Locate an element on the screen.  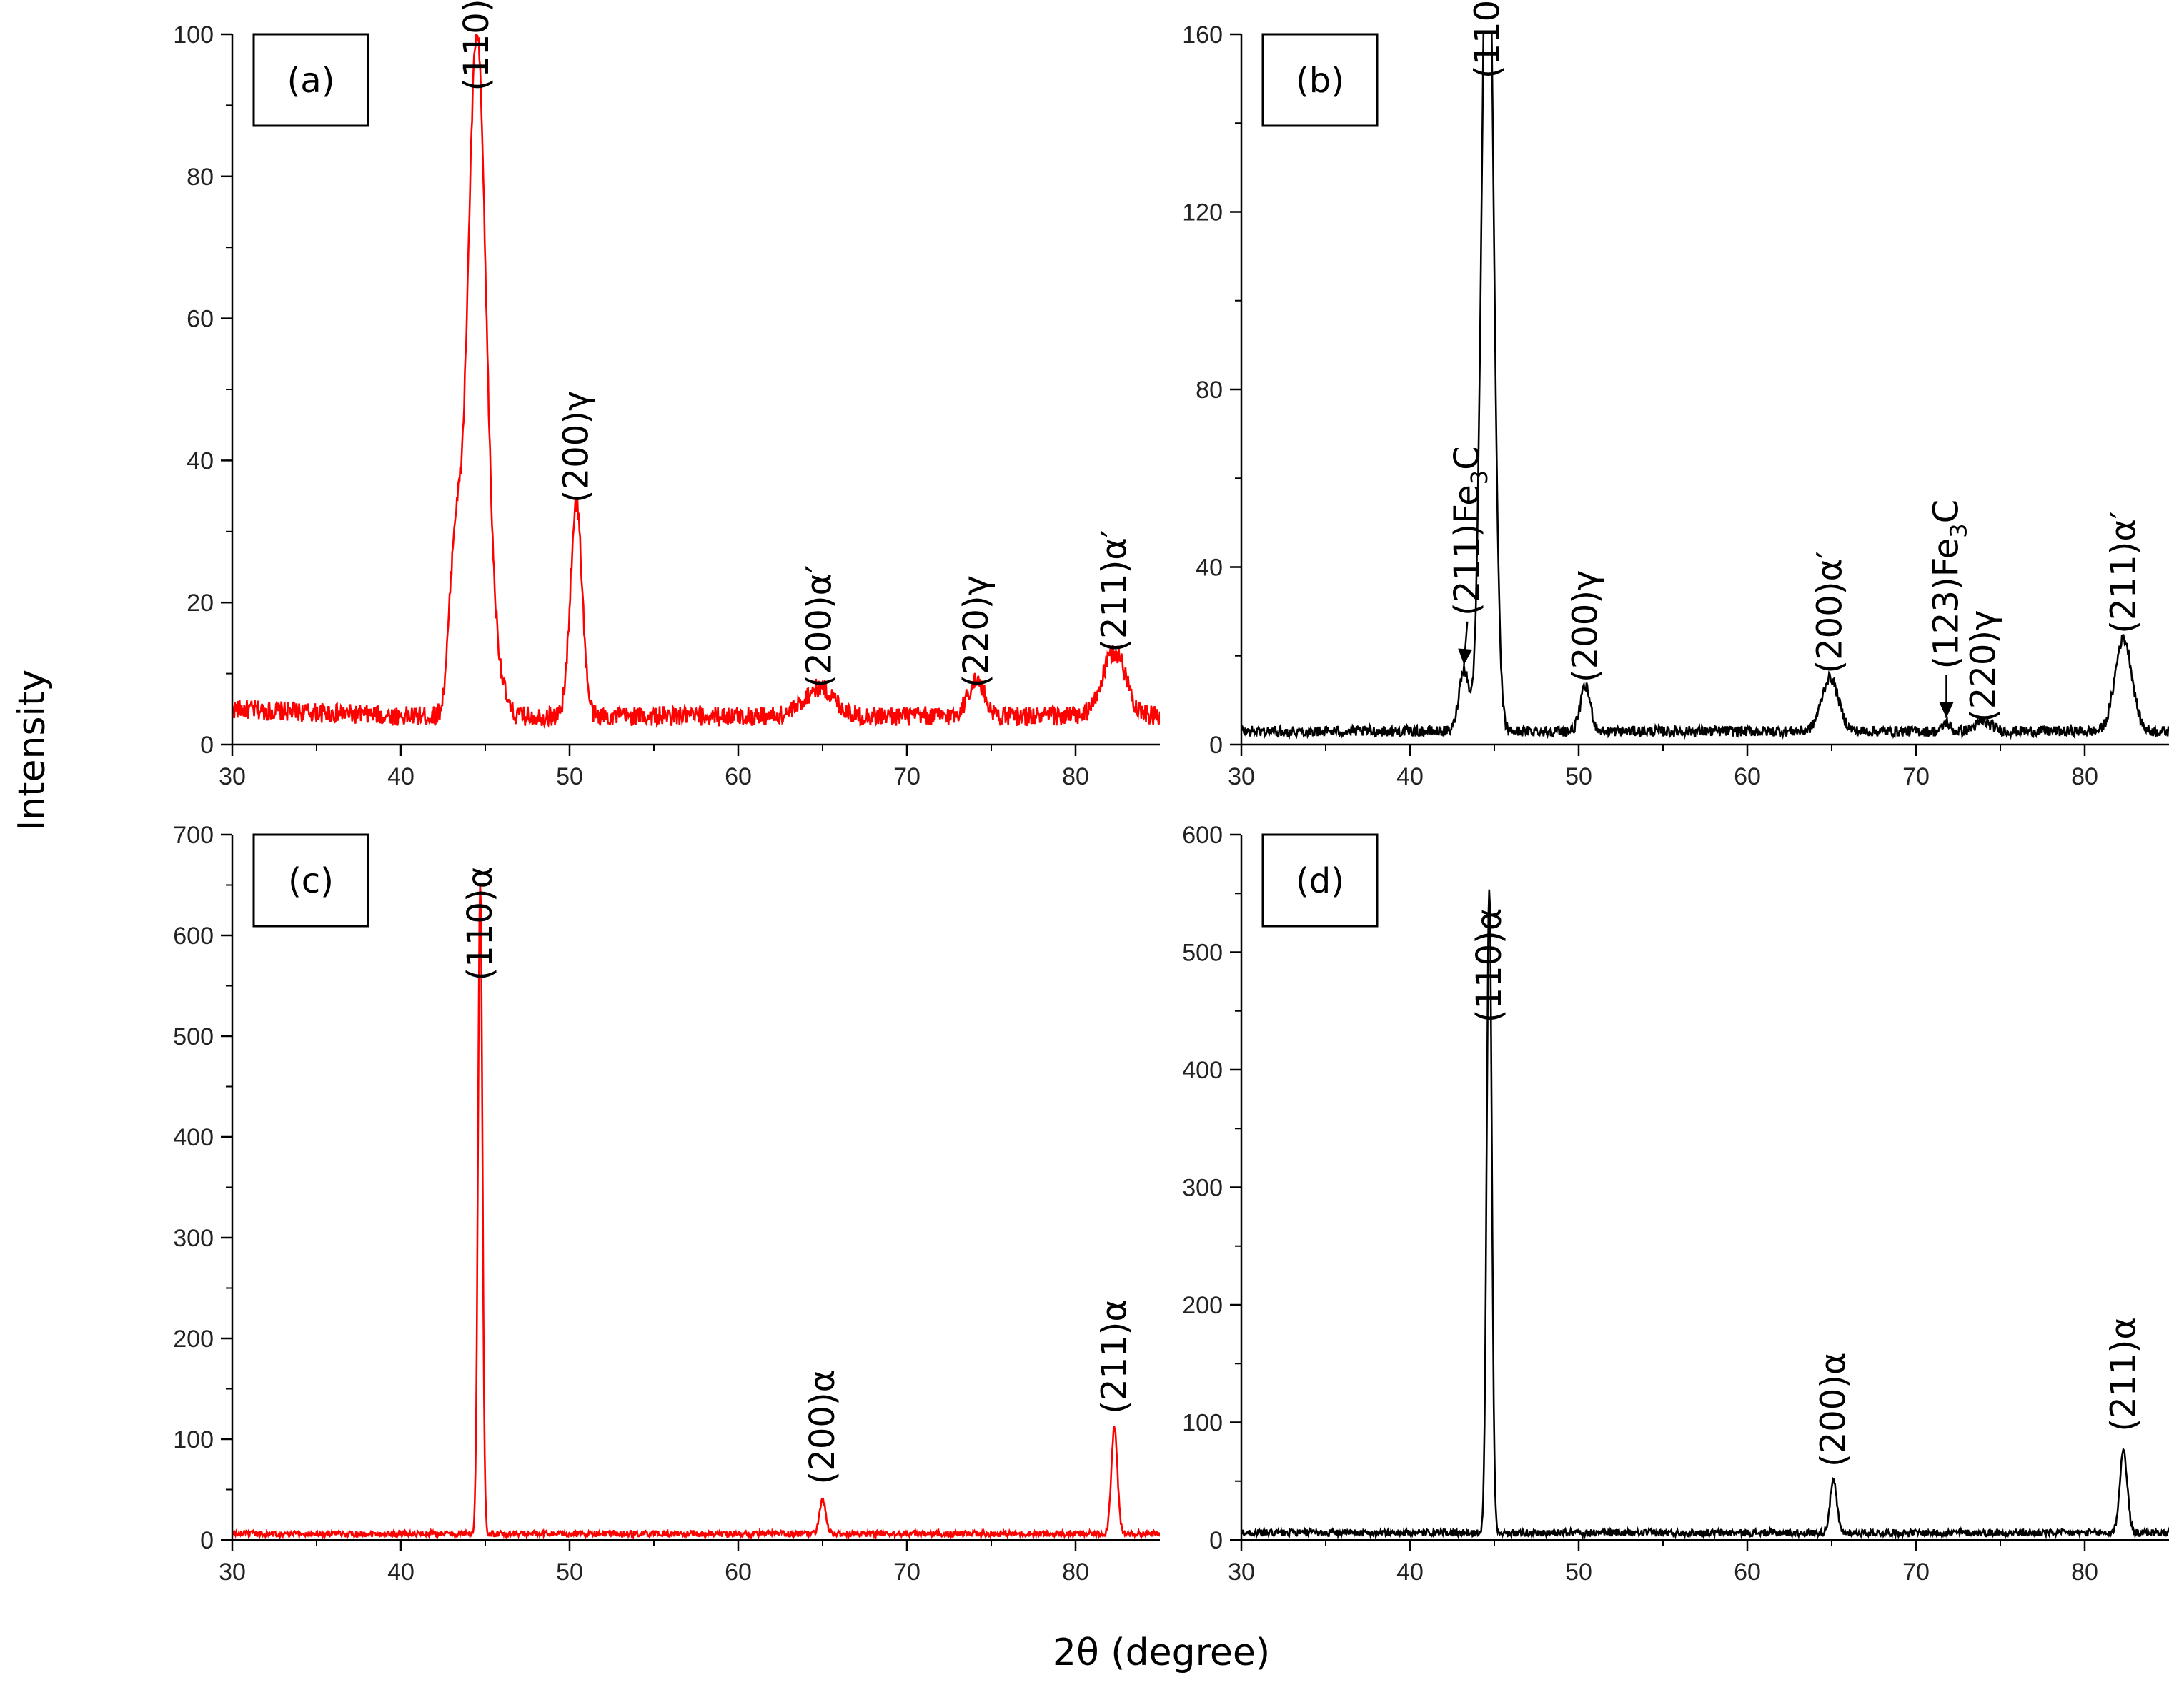
peak-annotation-label: (123)Fe3C is located at coordinates (1949, 584).